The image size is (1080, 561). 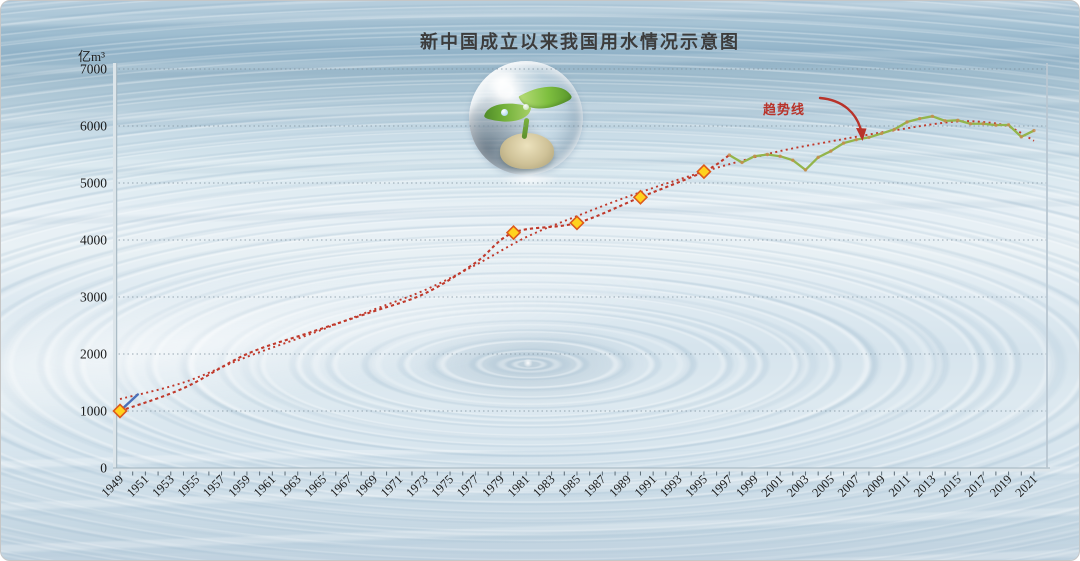 I want to click on x-axis-tick-label: 1995, so click(x=696, y=486).